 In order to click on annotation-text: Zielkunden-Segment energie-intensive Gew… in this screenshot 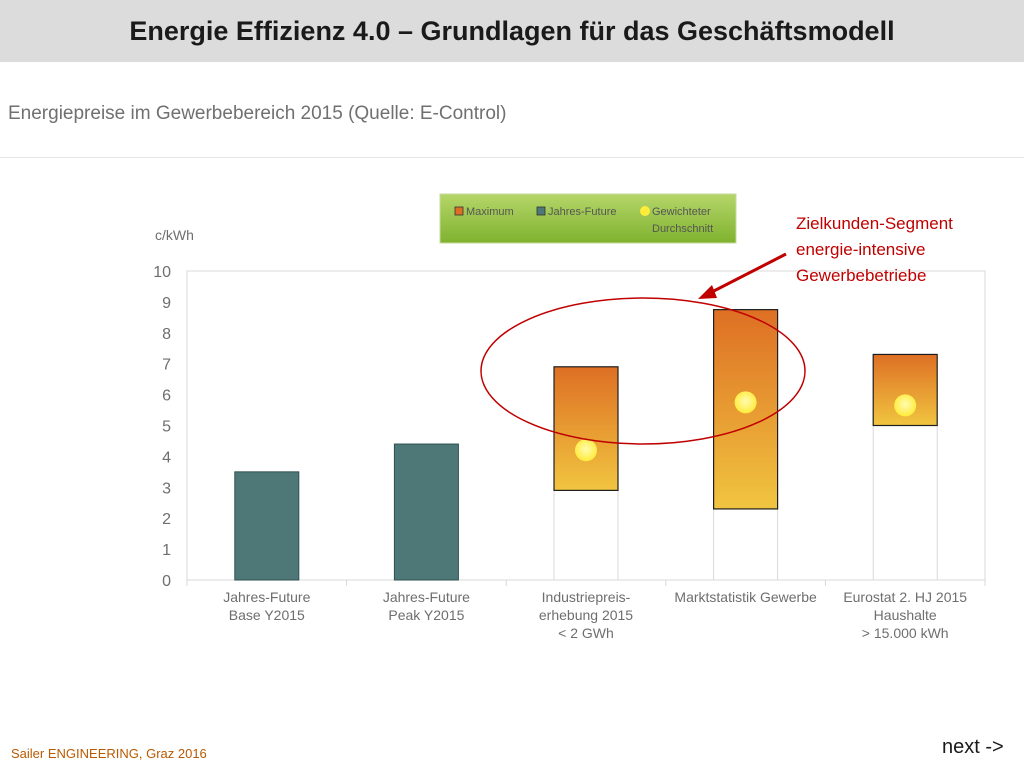, I will do `click(874, 250)`.